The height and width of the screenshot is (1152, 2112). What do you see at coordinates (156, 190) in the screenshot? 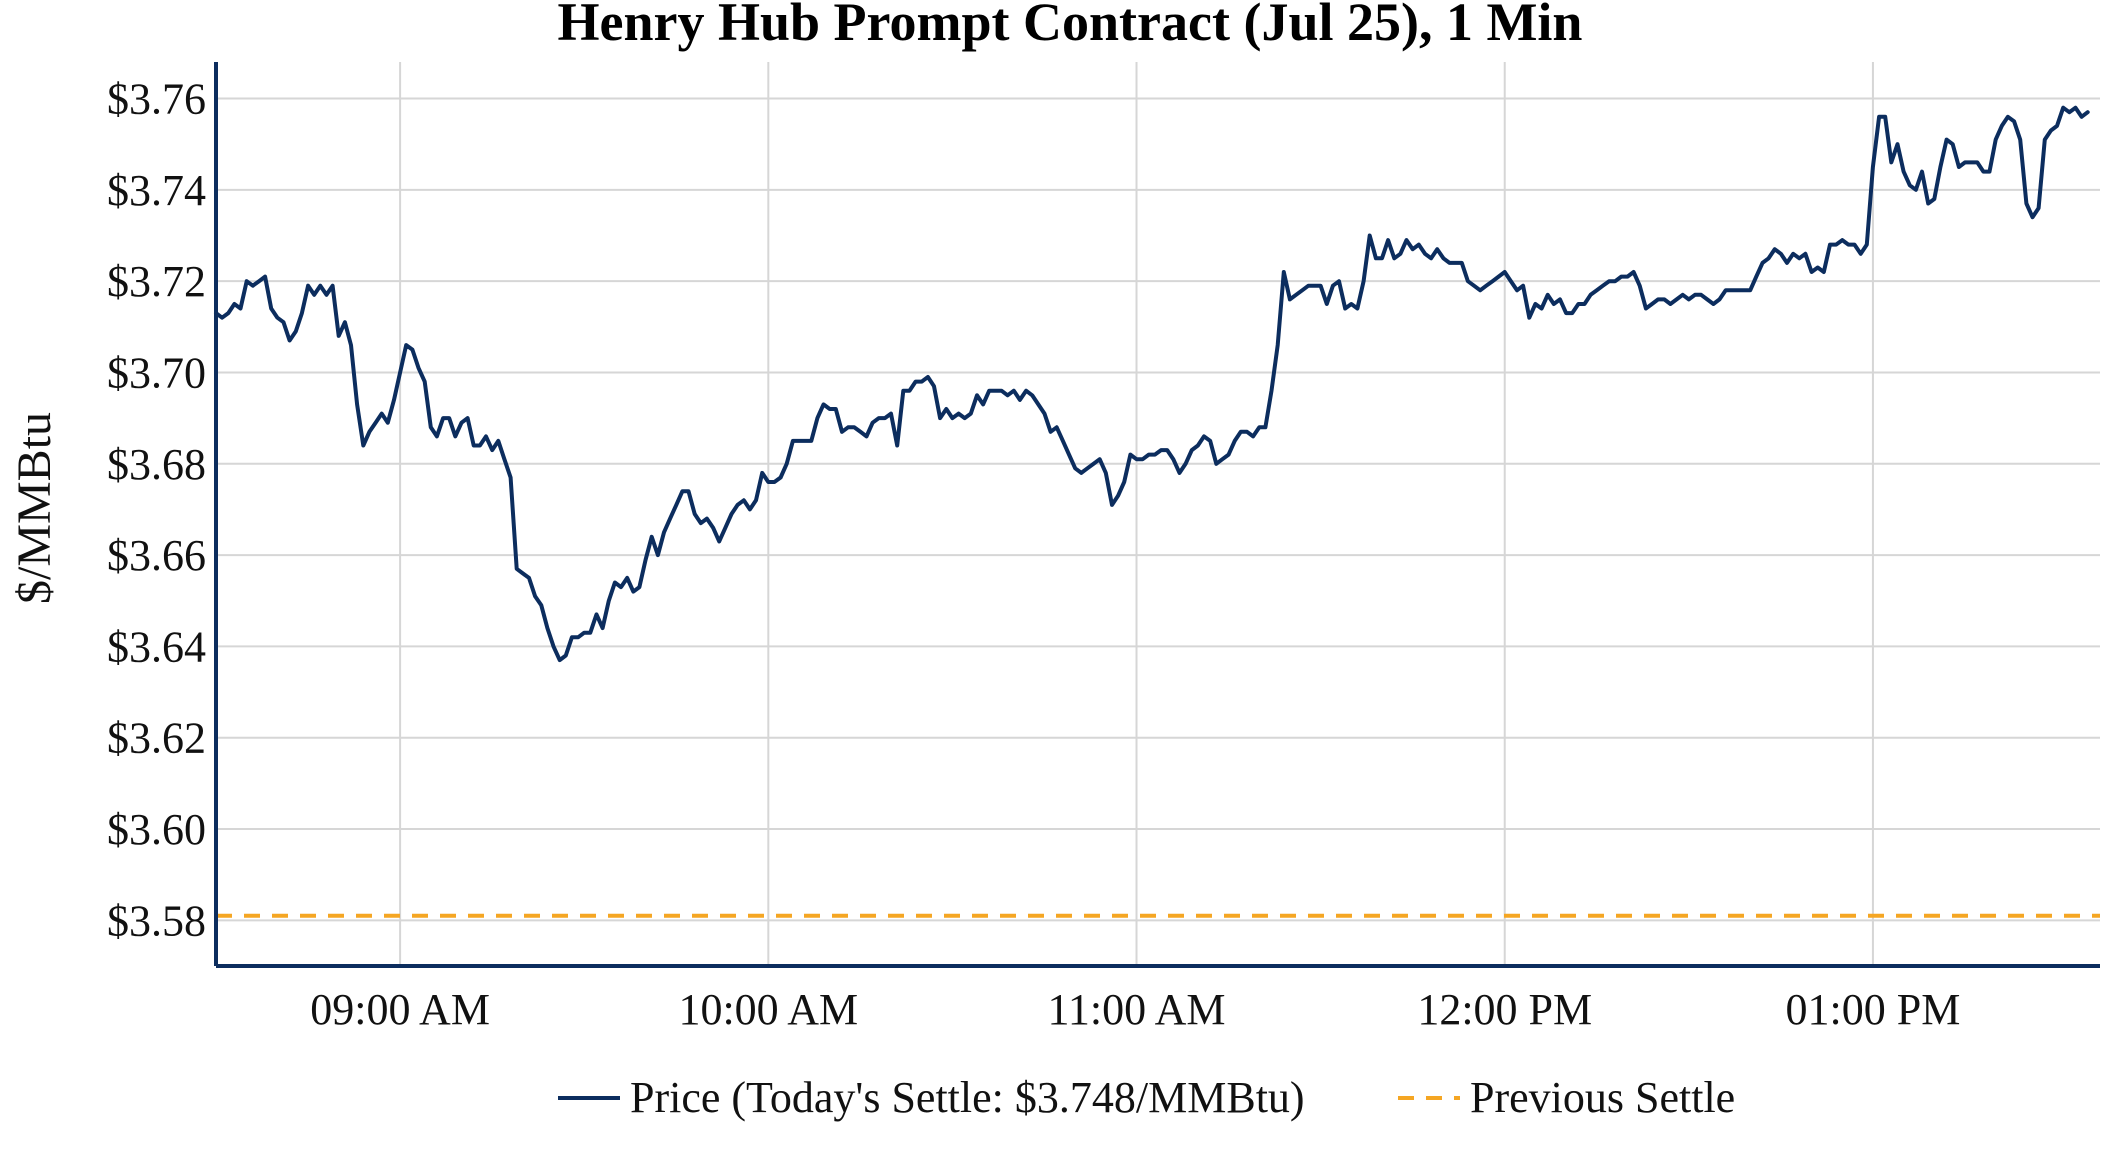
I see `y-tick-label: $3.74` at bounding box center [156, 190].